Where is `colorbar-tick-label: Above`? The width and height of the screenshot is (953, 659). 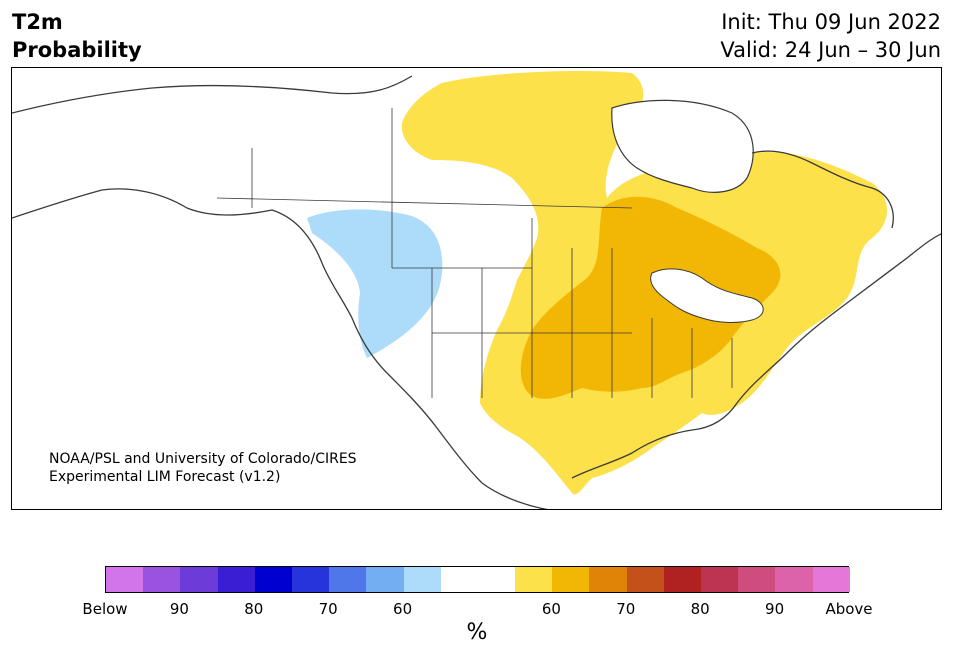
colorbar-tick-label: Above is located at coordinates (849, 609).